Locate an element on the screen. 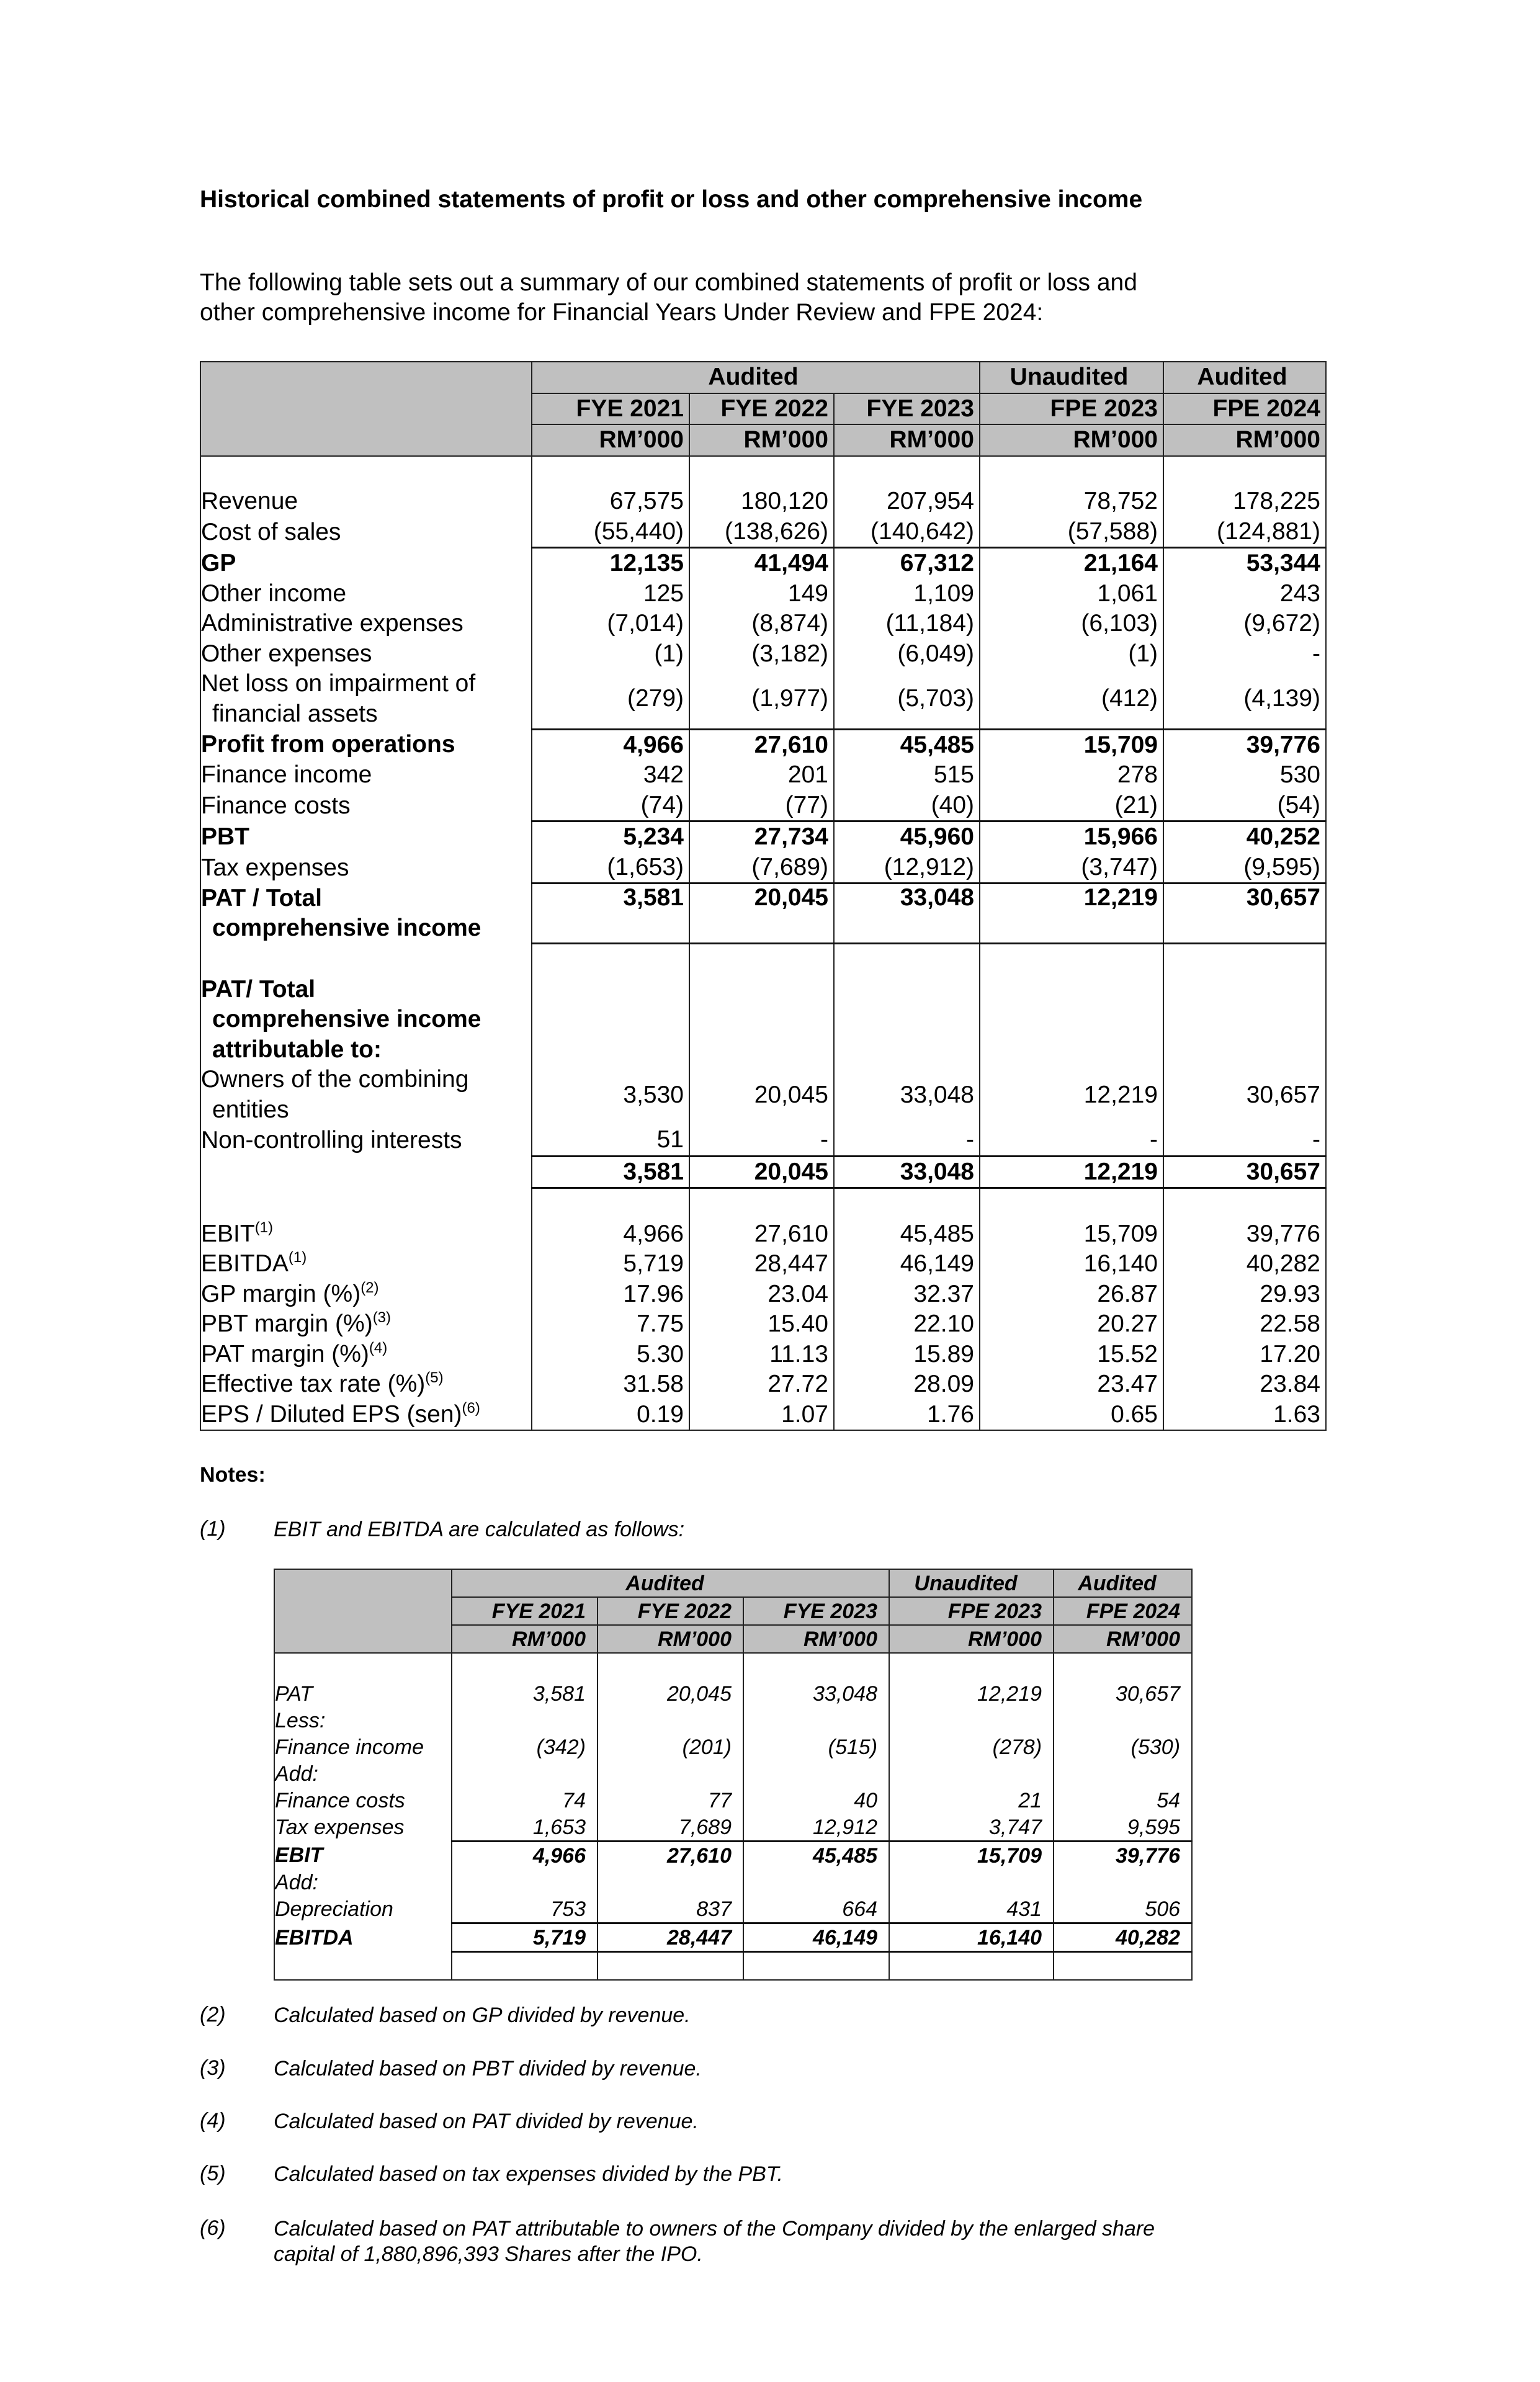 The height and width of the screenshot is (2382, 1540). table-row: Depreciation 753 837 664 431 506 is located at coordinates (733, 1910).